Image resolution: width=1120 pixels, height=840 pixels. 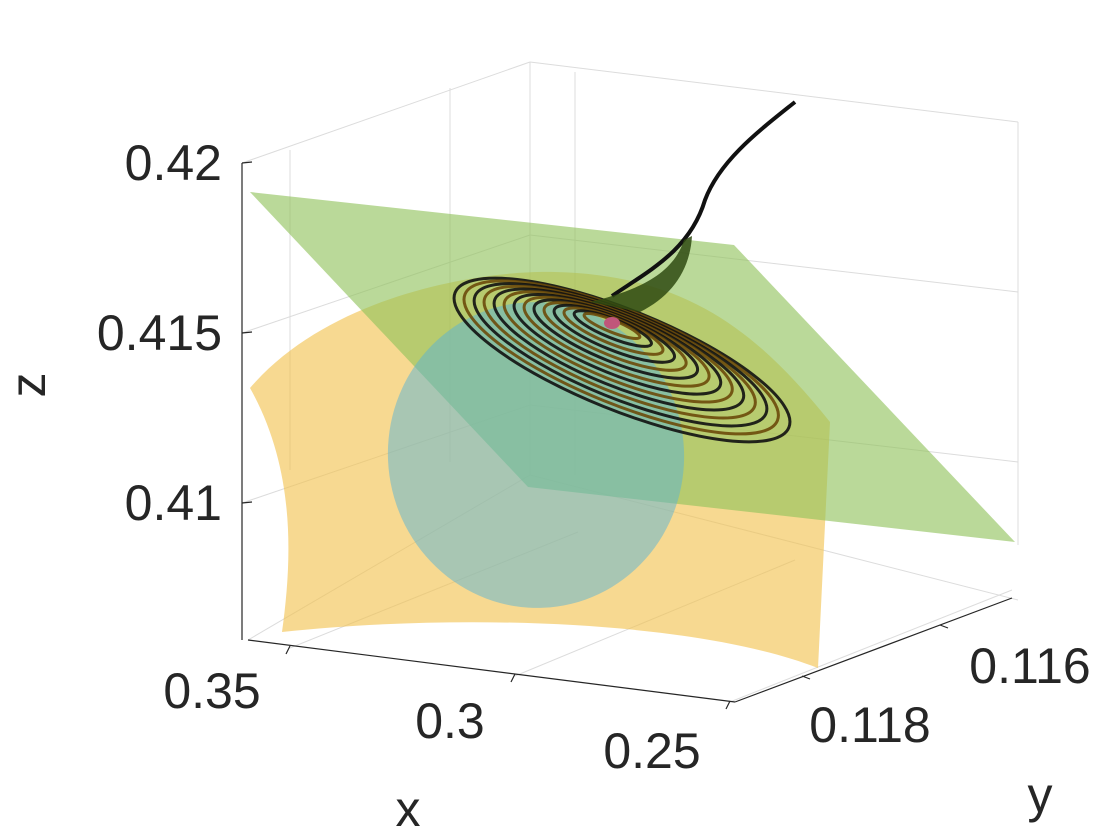 What do you see at coordinates (211, 691) in the screenshot?
I see `x-tick-label: 0.35` at bounding box center [211, 691].